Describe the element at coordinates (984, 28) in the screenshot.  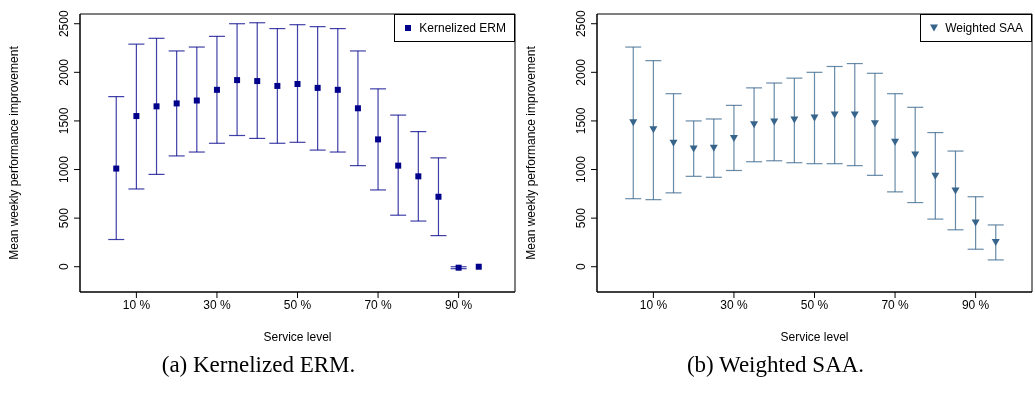
I see `legend-label: Weighted SAA` at that location.